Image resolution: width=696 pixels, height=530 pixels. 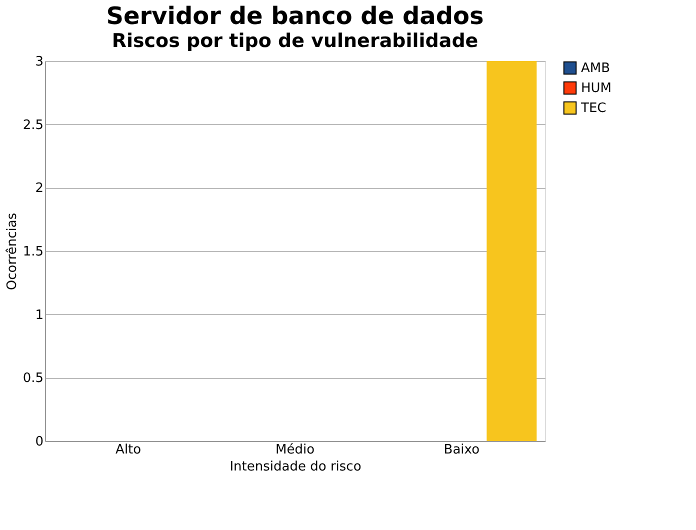 What do you see at coordinates (39, 442) in the screenshot?
I see `y-tick-label: 0` at bounding box center [39, 442].